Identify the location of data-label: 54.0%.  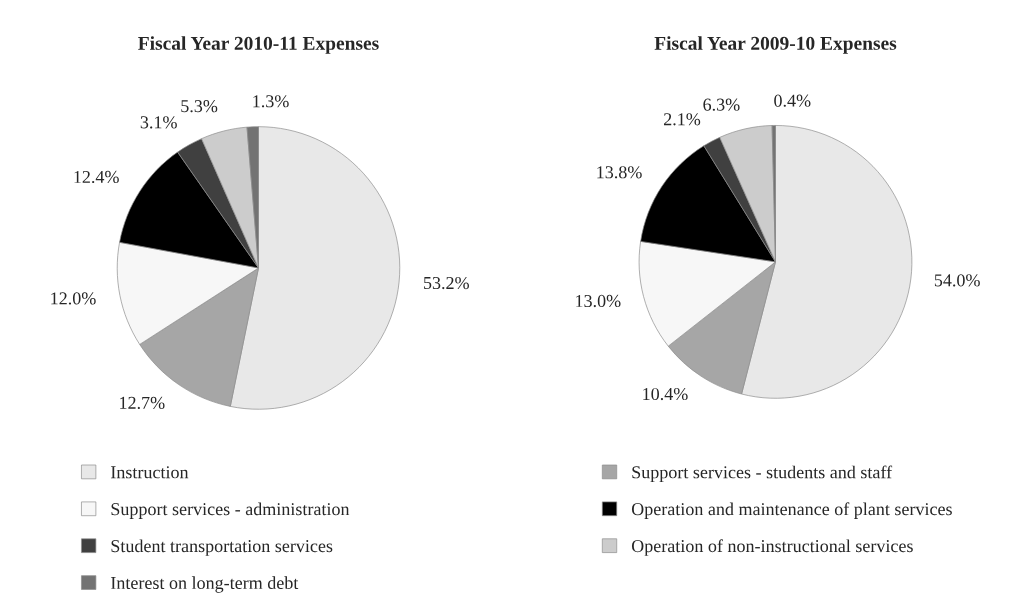
(957, 280).